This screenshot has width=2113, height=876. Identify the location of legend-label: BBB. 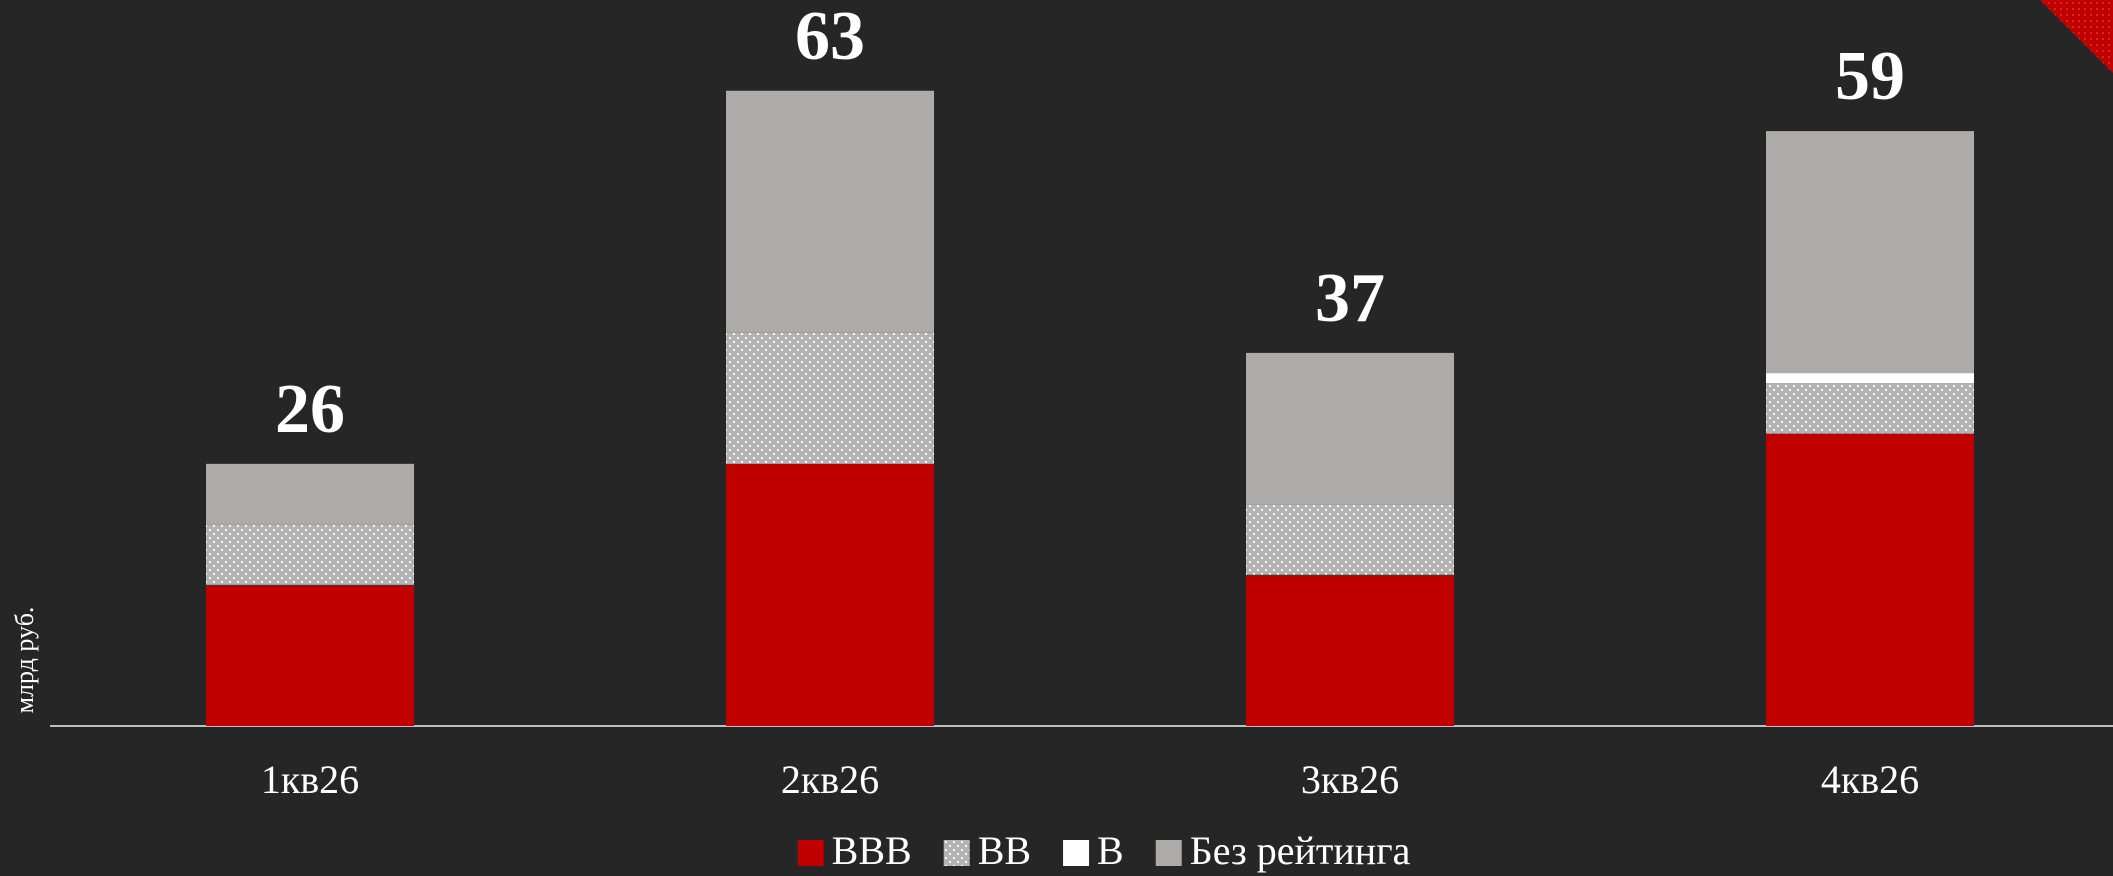
(872, 850).